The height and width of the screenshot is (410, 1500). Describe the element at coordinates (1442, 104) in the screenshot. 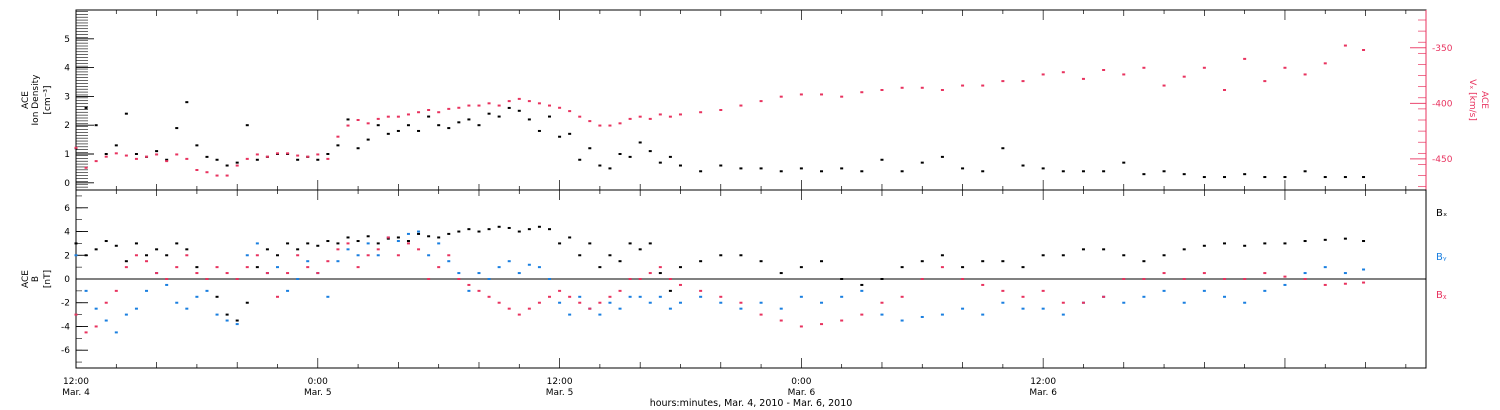

I see `velocity-tick-label: -400` at that location.